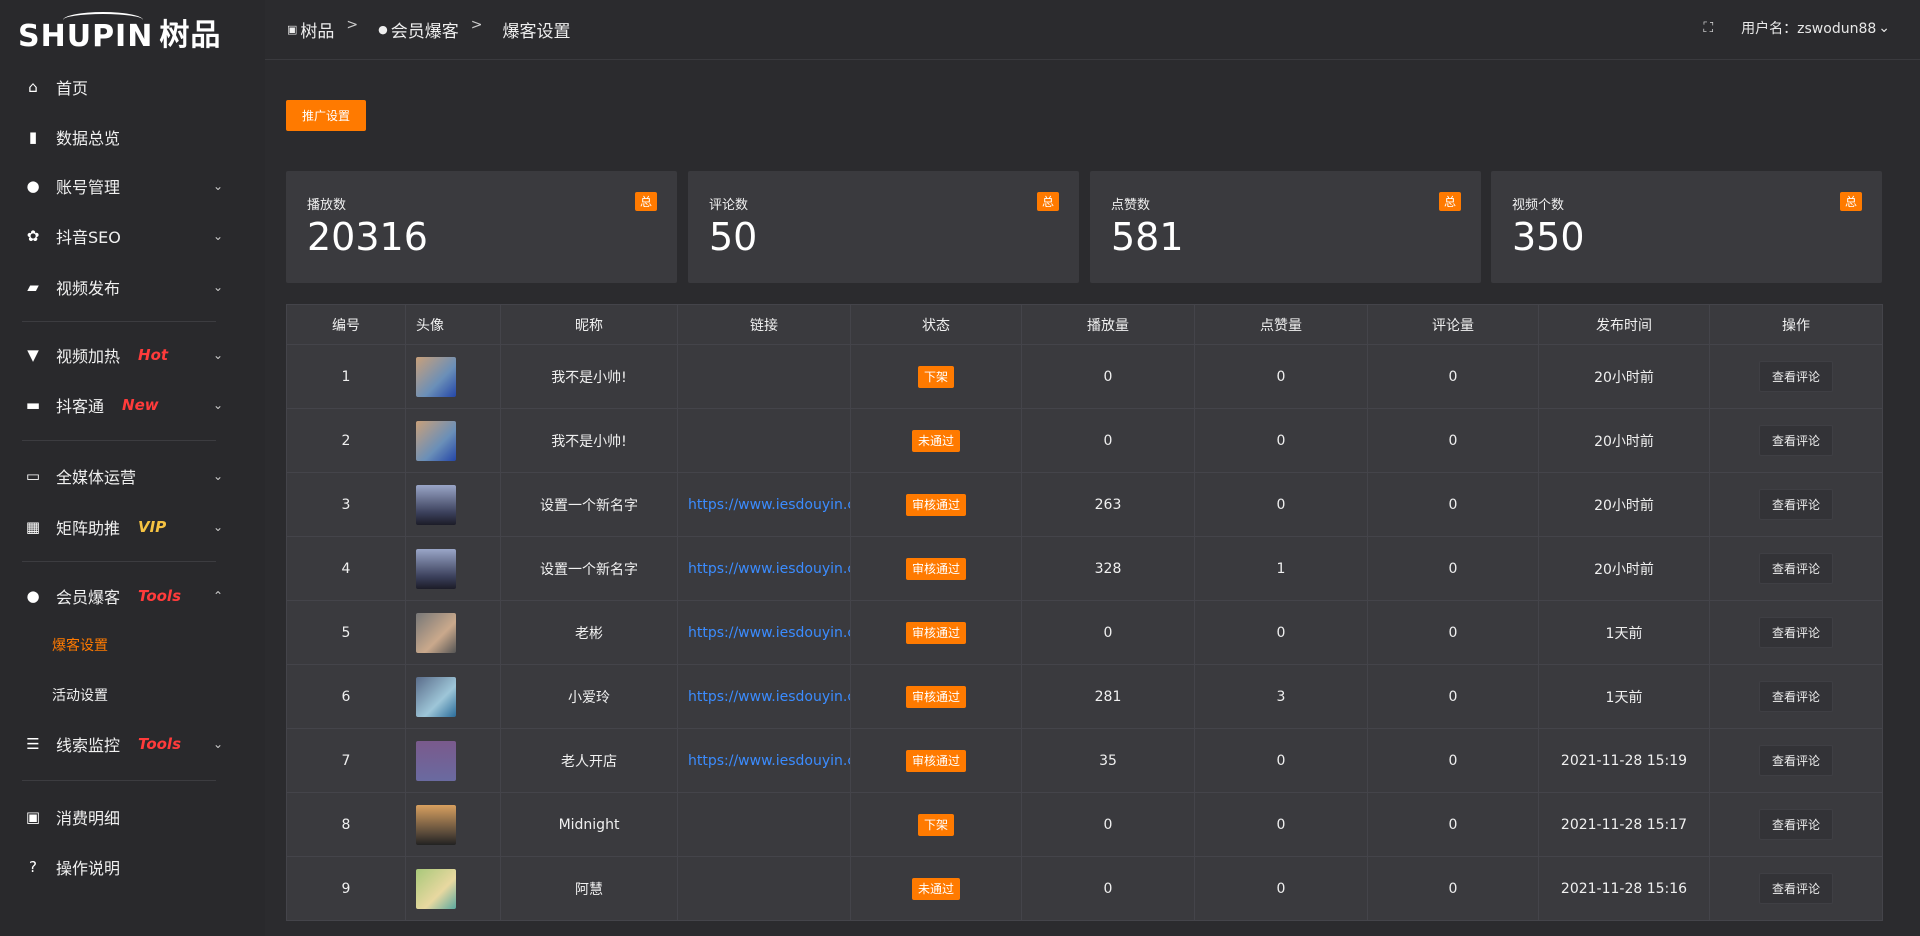 This screenshot has height=936, width=1920. What do you see at coordinates (1108, 324) in the screenshot?
I see `column-header: 播放量` at bounding box center [1108, 324].